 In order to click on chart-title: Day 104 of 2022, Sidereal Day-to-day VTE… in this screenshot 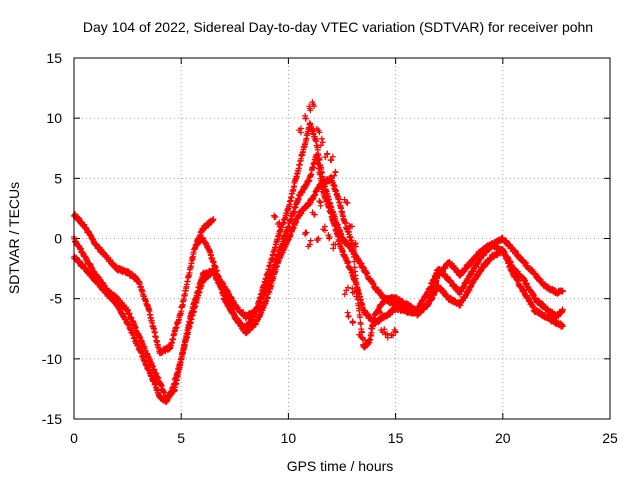, I will do `click(338, 27)`.